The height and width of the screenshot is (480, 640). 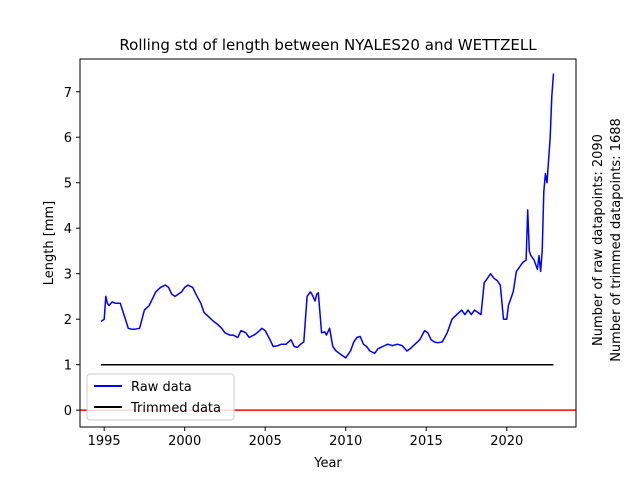 I want to click on y-tick-label: 1, so click(x=68, y=366).